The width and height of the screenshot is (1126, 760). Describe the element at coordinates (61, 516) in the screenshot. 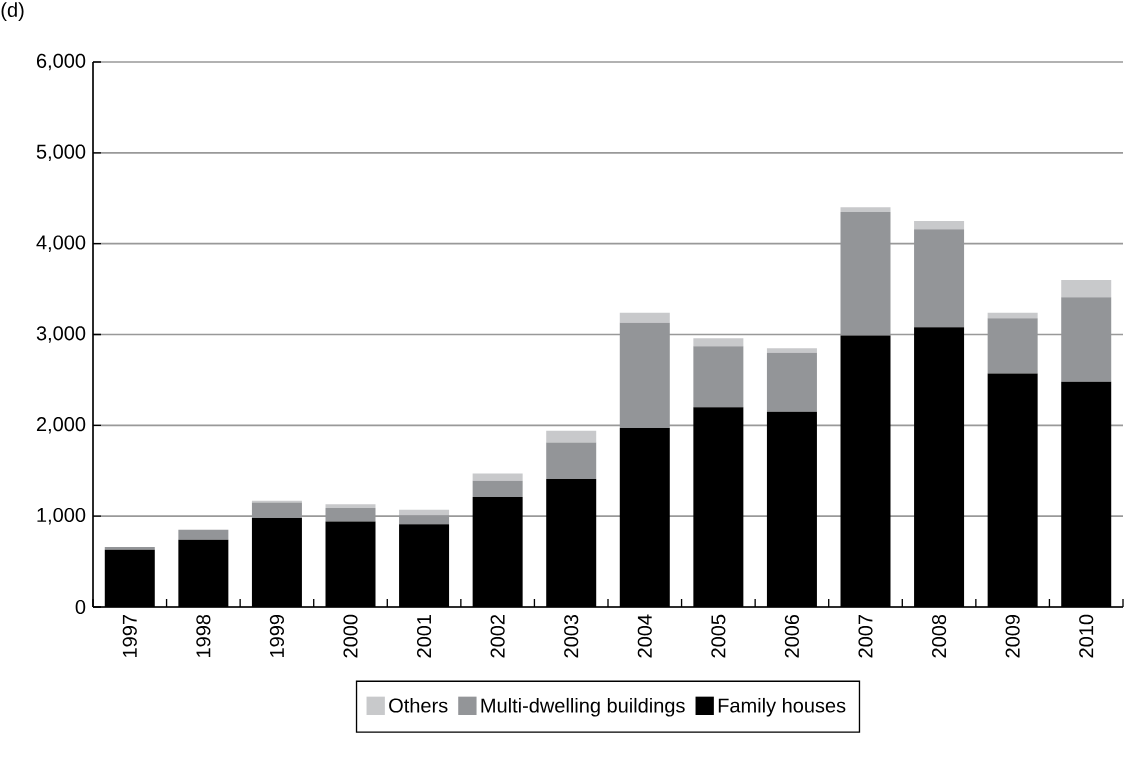

I see `y-tick-label: 1,000` at that location.